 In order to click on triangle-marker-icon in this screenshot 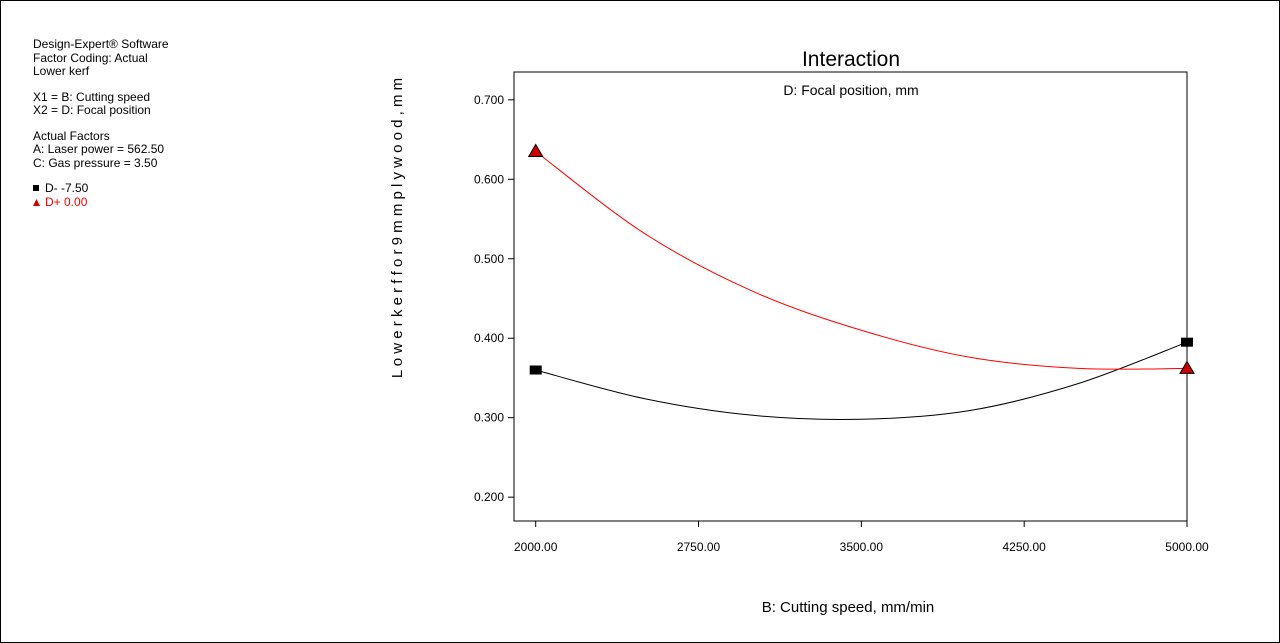, I will do `click(36, 202)`.